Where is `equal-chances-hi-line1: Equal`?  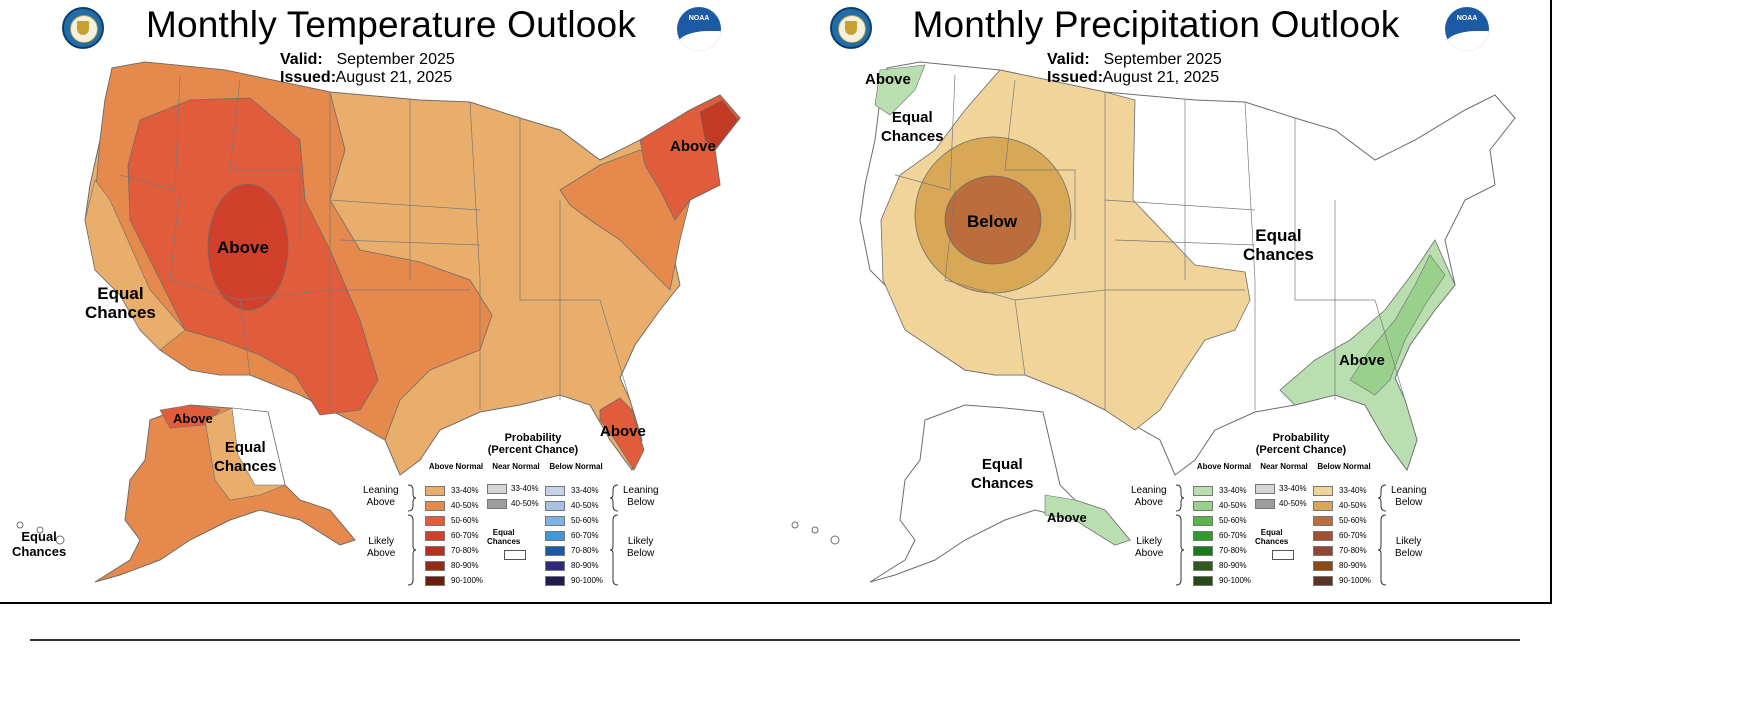
equal-chances-hi-line1: Equal is located at coordinates (39, 536).